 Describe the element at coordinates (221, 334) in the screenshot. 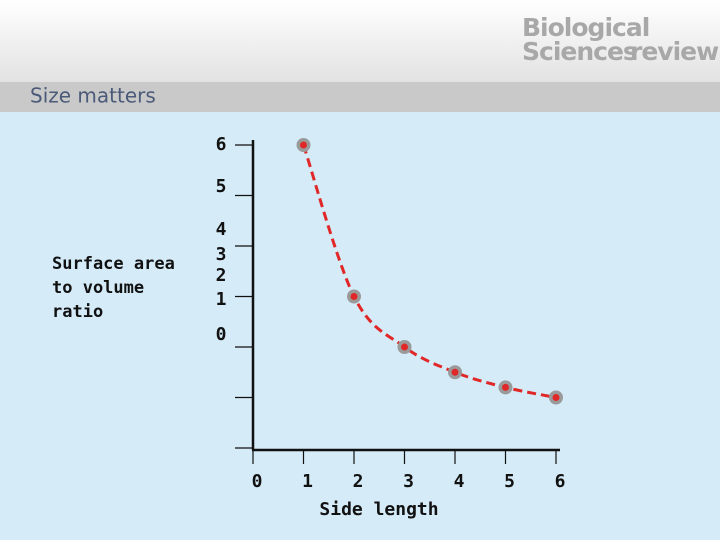

I see `y-tick-label: 0` at that location.